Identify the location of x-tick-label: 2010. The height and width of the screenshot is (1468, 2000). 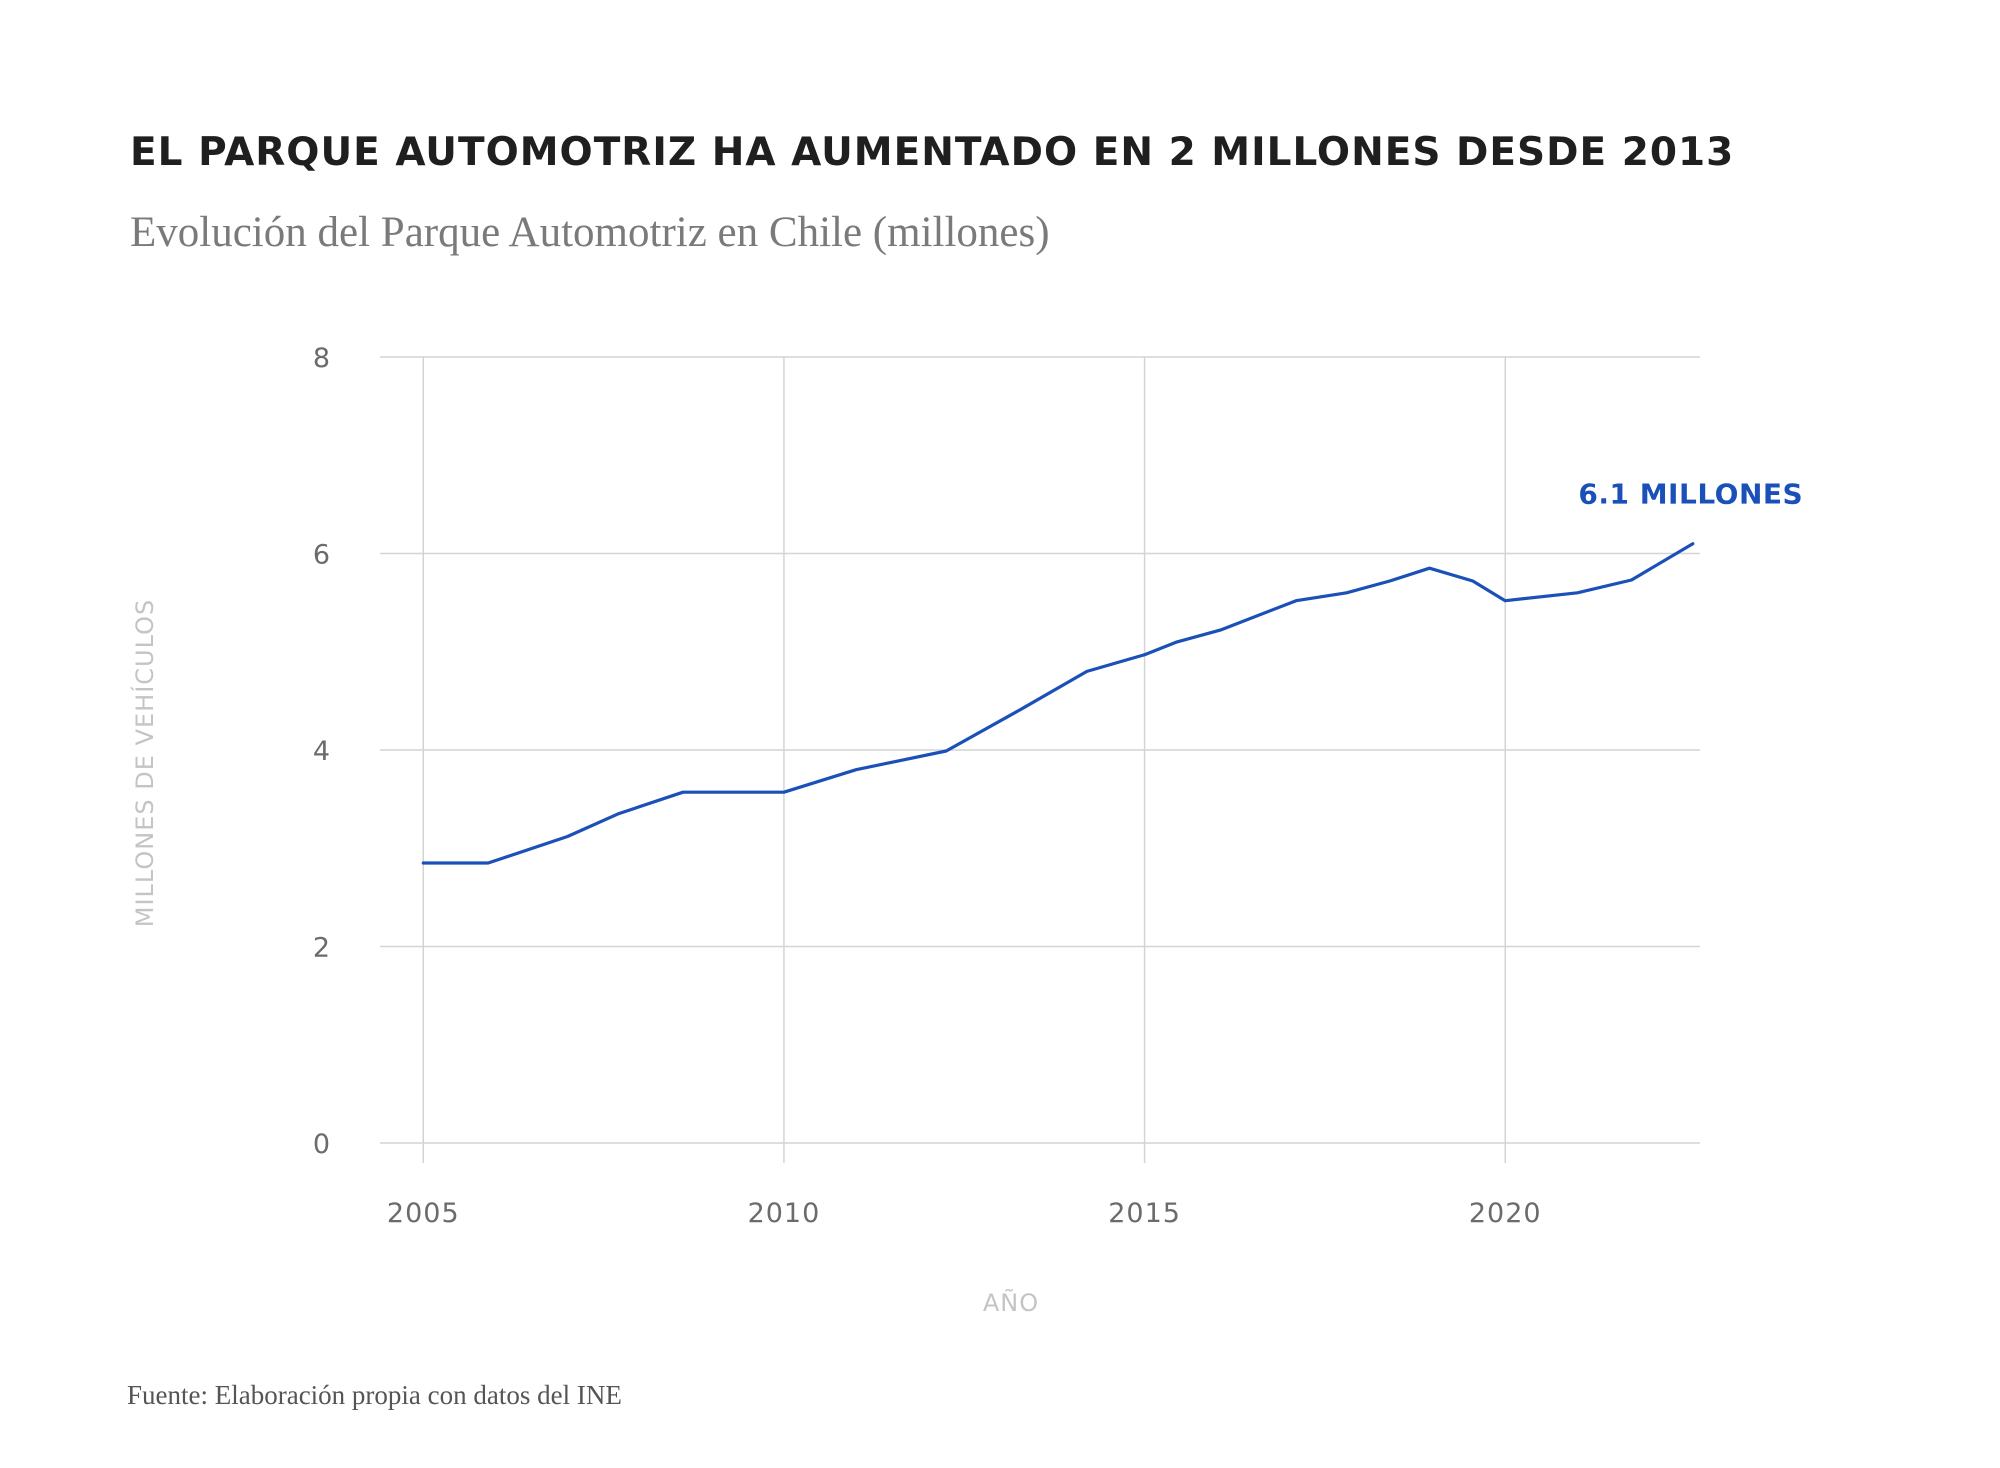
(784, 1213).